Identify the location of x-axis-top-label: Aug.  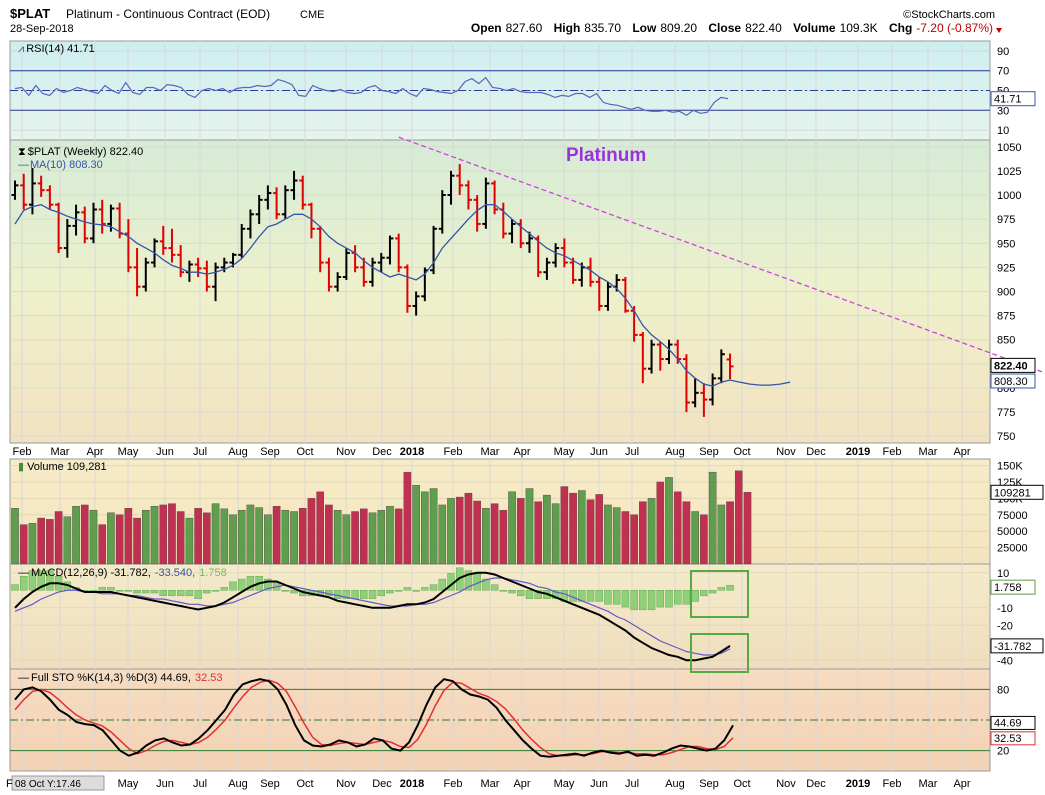
(238, 452).